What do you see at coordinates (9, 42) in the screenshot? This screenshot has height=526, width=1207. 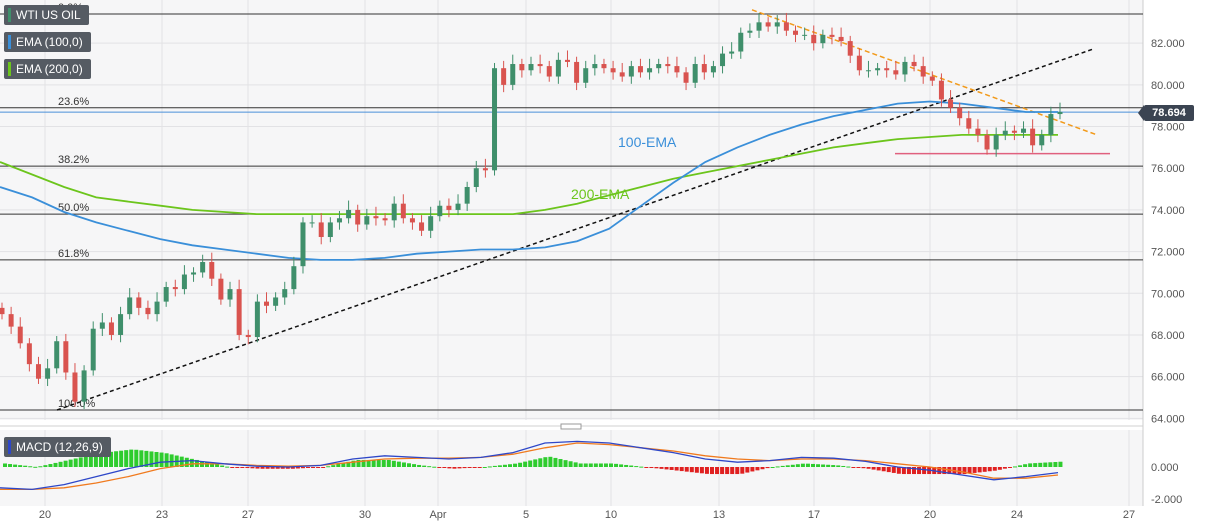 I see `ema100-swatch` at bounding box center [9, 42].